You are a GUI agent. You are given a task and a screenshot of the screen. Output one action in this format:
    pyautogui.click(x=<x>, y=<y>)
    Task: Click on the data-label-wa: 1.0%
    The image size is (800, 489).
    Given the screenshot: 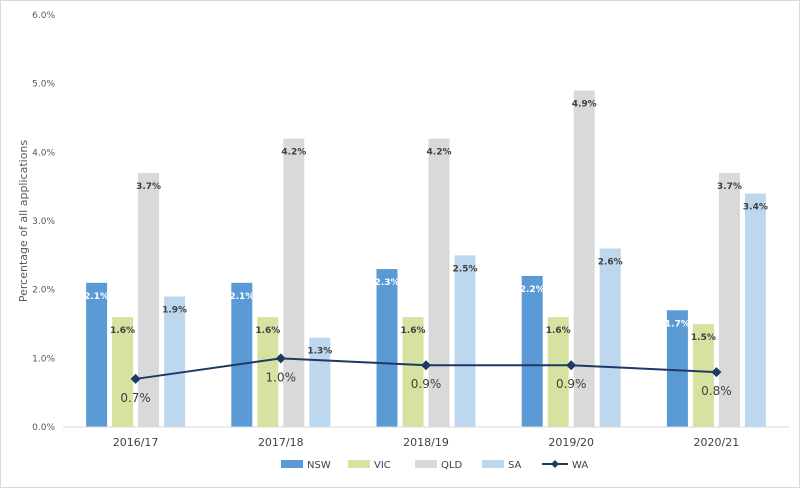 What is the action you would take?
    pyautogui.click(x=281, y=377)
    